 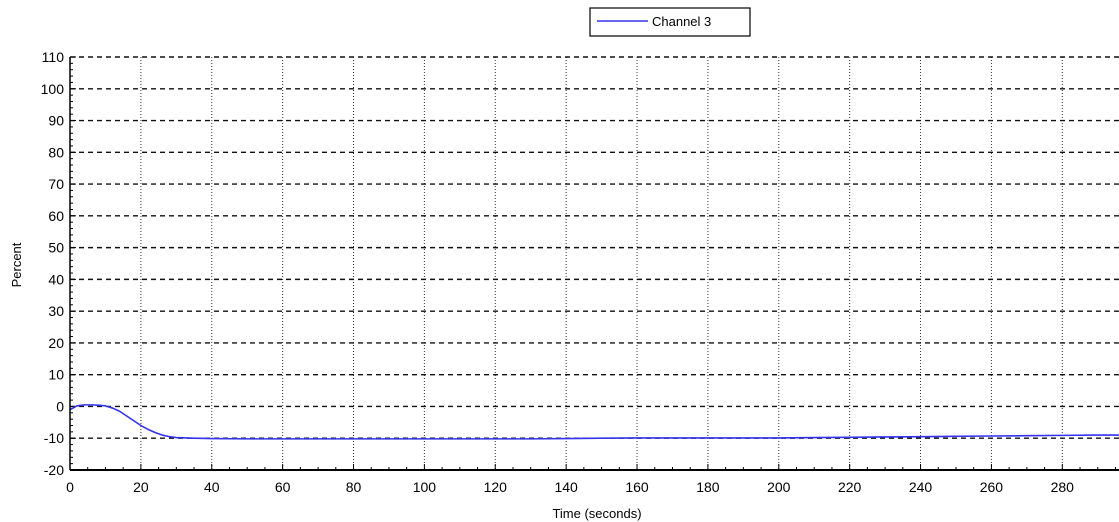 What do you see at coordinates (354, 487) in the screenshot?
I see `x-tick-label: 80` at bounding box center [354, 487].